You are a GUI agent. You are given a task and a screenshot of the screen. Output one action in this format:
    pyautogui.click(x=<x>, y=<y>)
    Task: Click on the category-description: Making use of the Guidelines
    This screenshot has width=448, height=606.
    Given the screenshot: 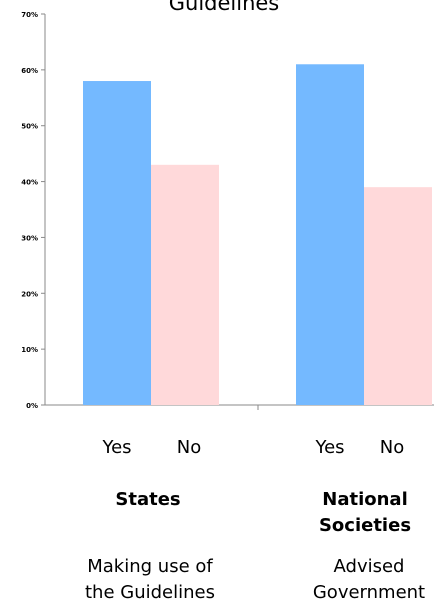 What is the action you would take?
    pyautogui.click(x=150, y=579)
    